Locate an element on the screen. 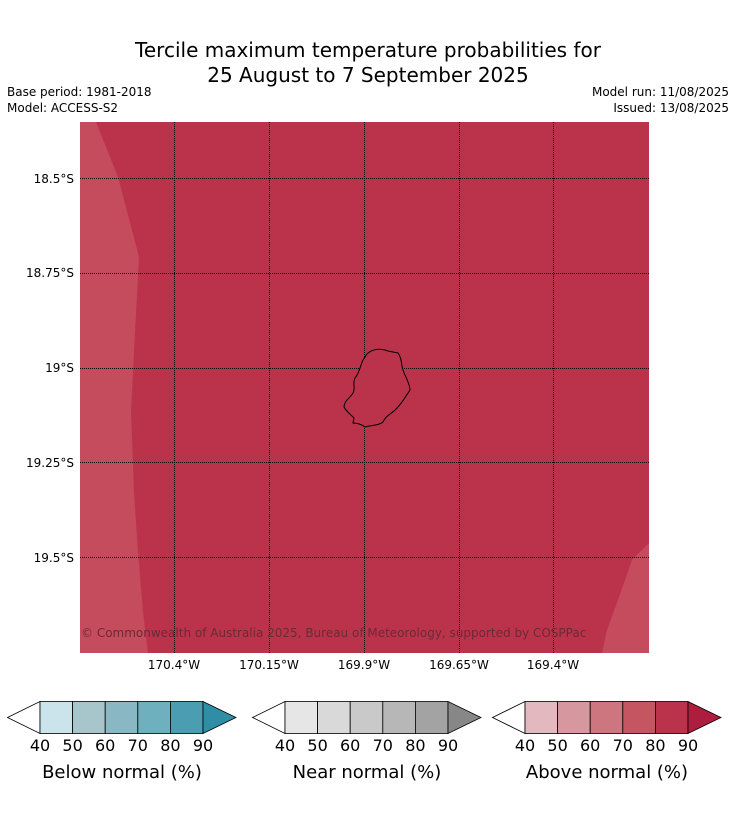 This screenshot has width=736, height=816. colorbar-swatches-below is located at coordinates (121, 717).